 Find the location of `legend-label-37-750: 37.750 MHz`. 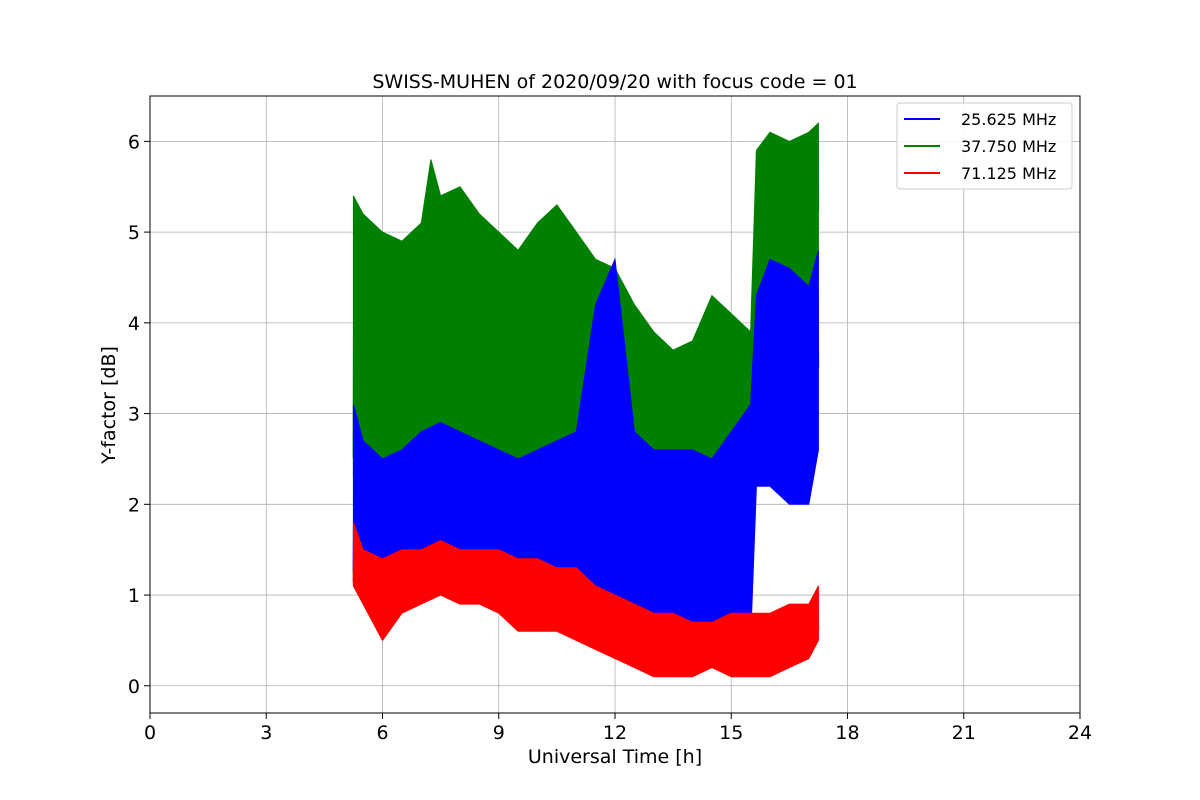

legend-label-37-750: 37.750 MHz is located at coordinates (1008, 146).